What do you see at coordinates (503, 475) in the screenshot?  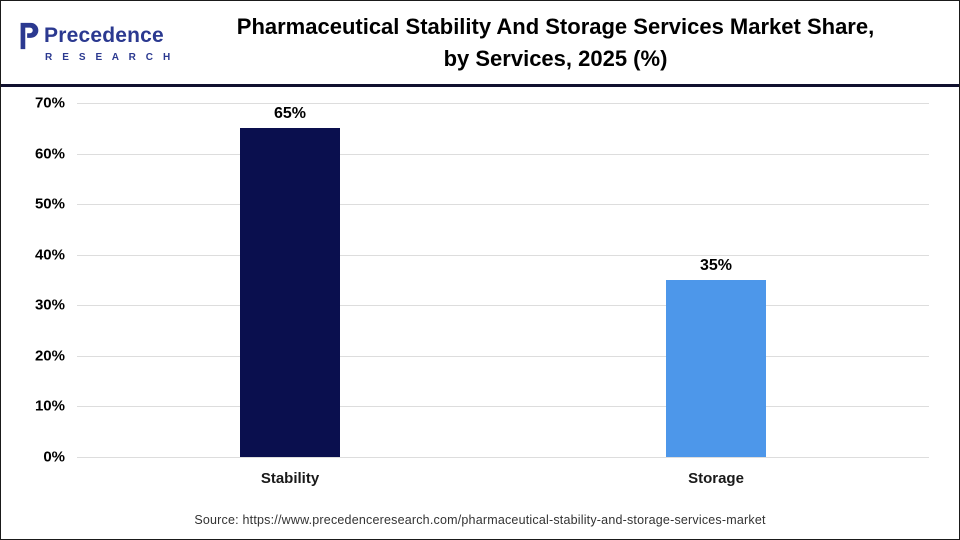 I see `x-axis: Stability Storage` at bounding box center [503, 475].